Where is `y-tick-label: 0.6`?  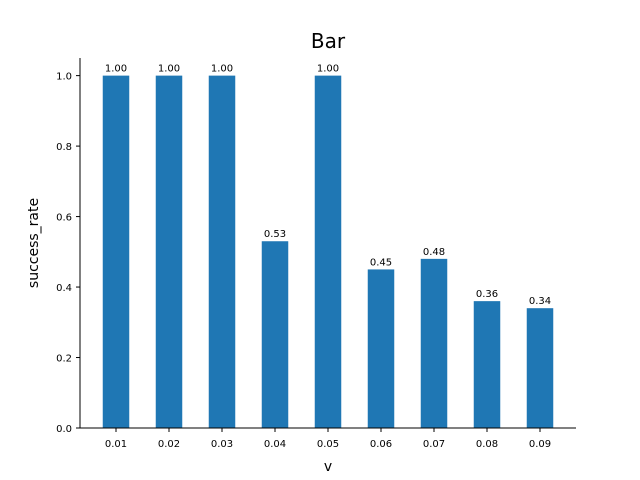 y-tick-label: 0.6 is located at coordinates (64, 218).